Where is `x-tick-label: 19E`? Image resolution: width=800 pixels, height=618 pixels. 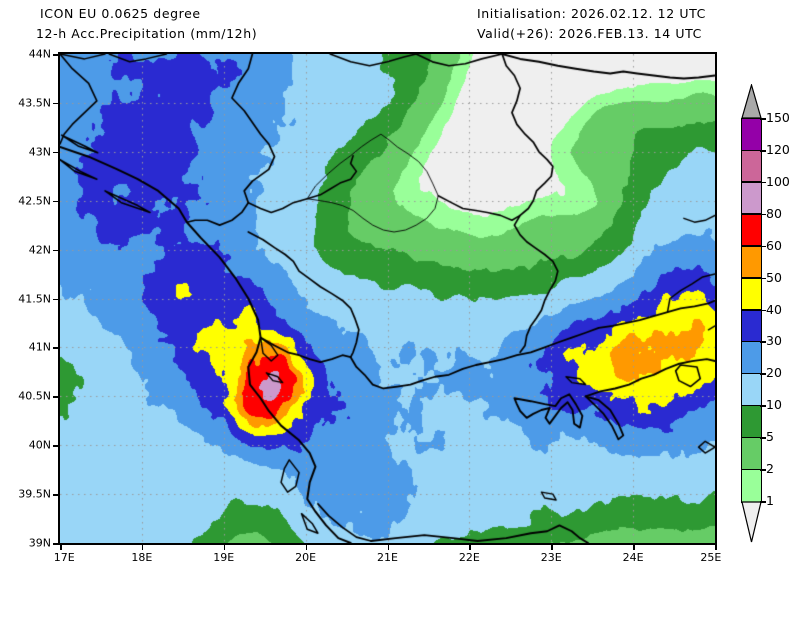 x-tick-label: 19E is located at coordinates (224, 557).